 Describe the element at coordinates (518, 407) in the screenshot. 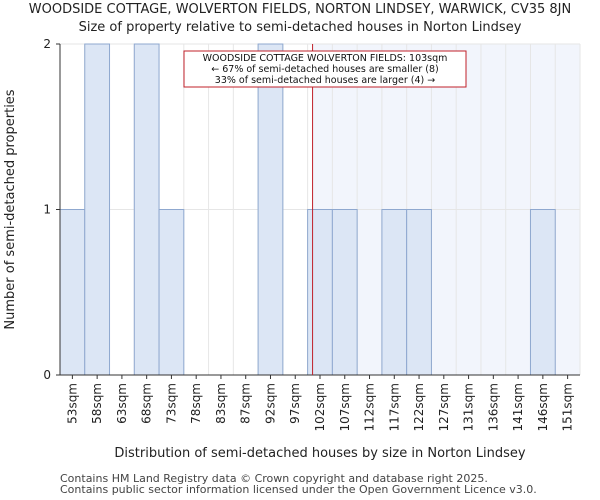

I see `x-tick-label: 141sqm` at that location.